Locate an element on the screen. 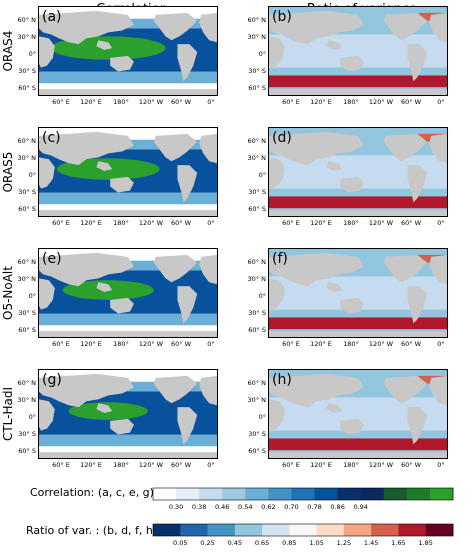 Image resolution: width=474 pixels, height=554 pixels. colorbar-tick-label: 0.45 is located at coordinates (235, 543).